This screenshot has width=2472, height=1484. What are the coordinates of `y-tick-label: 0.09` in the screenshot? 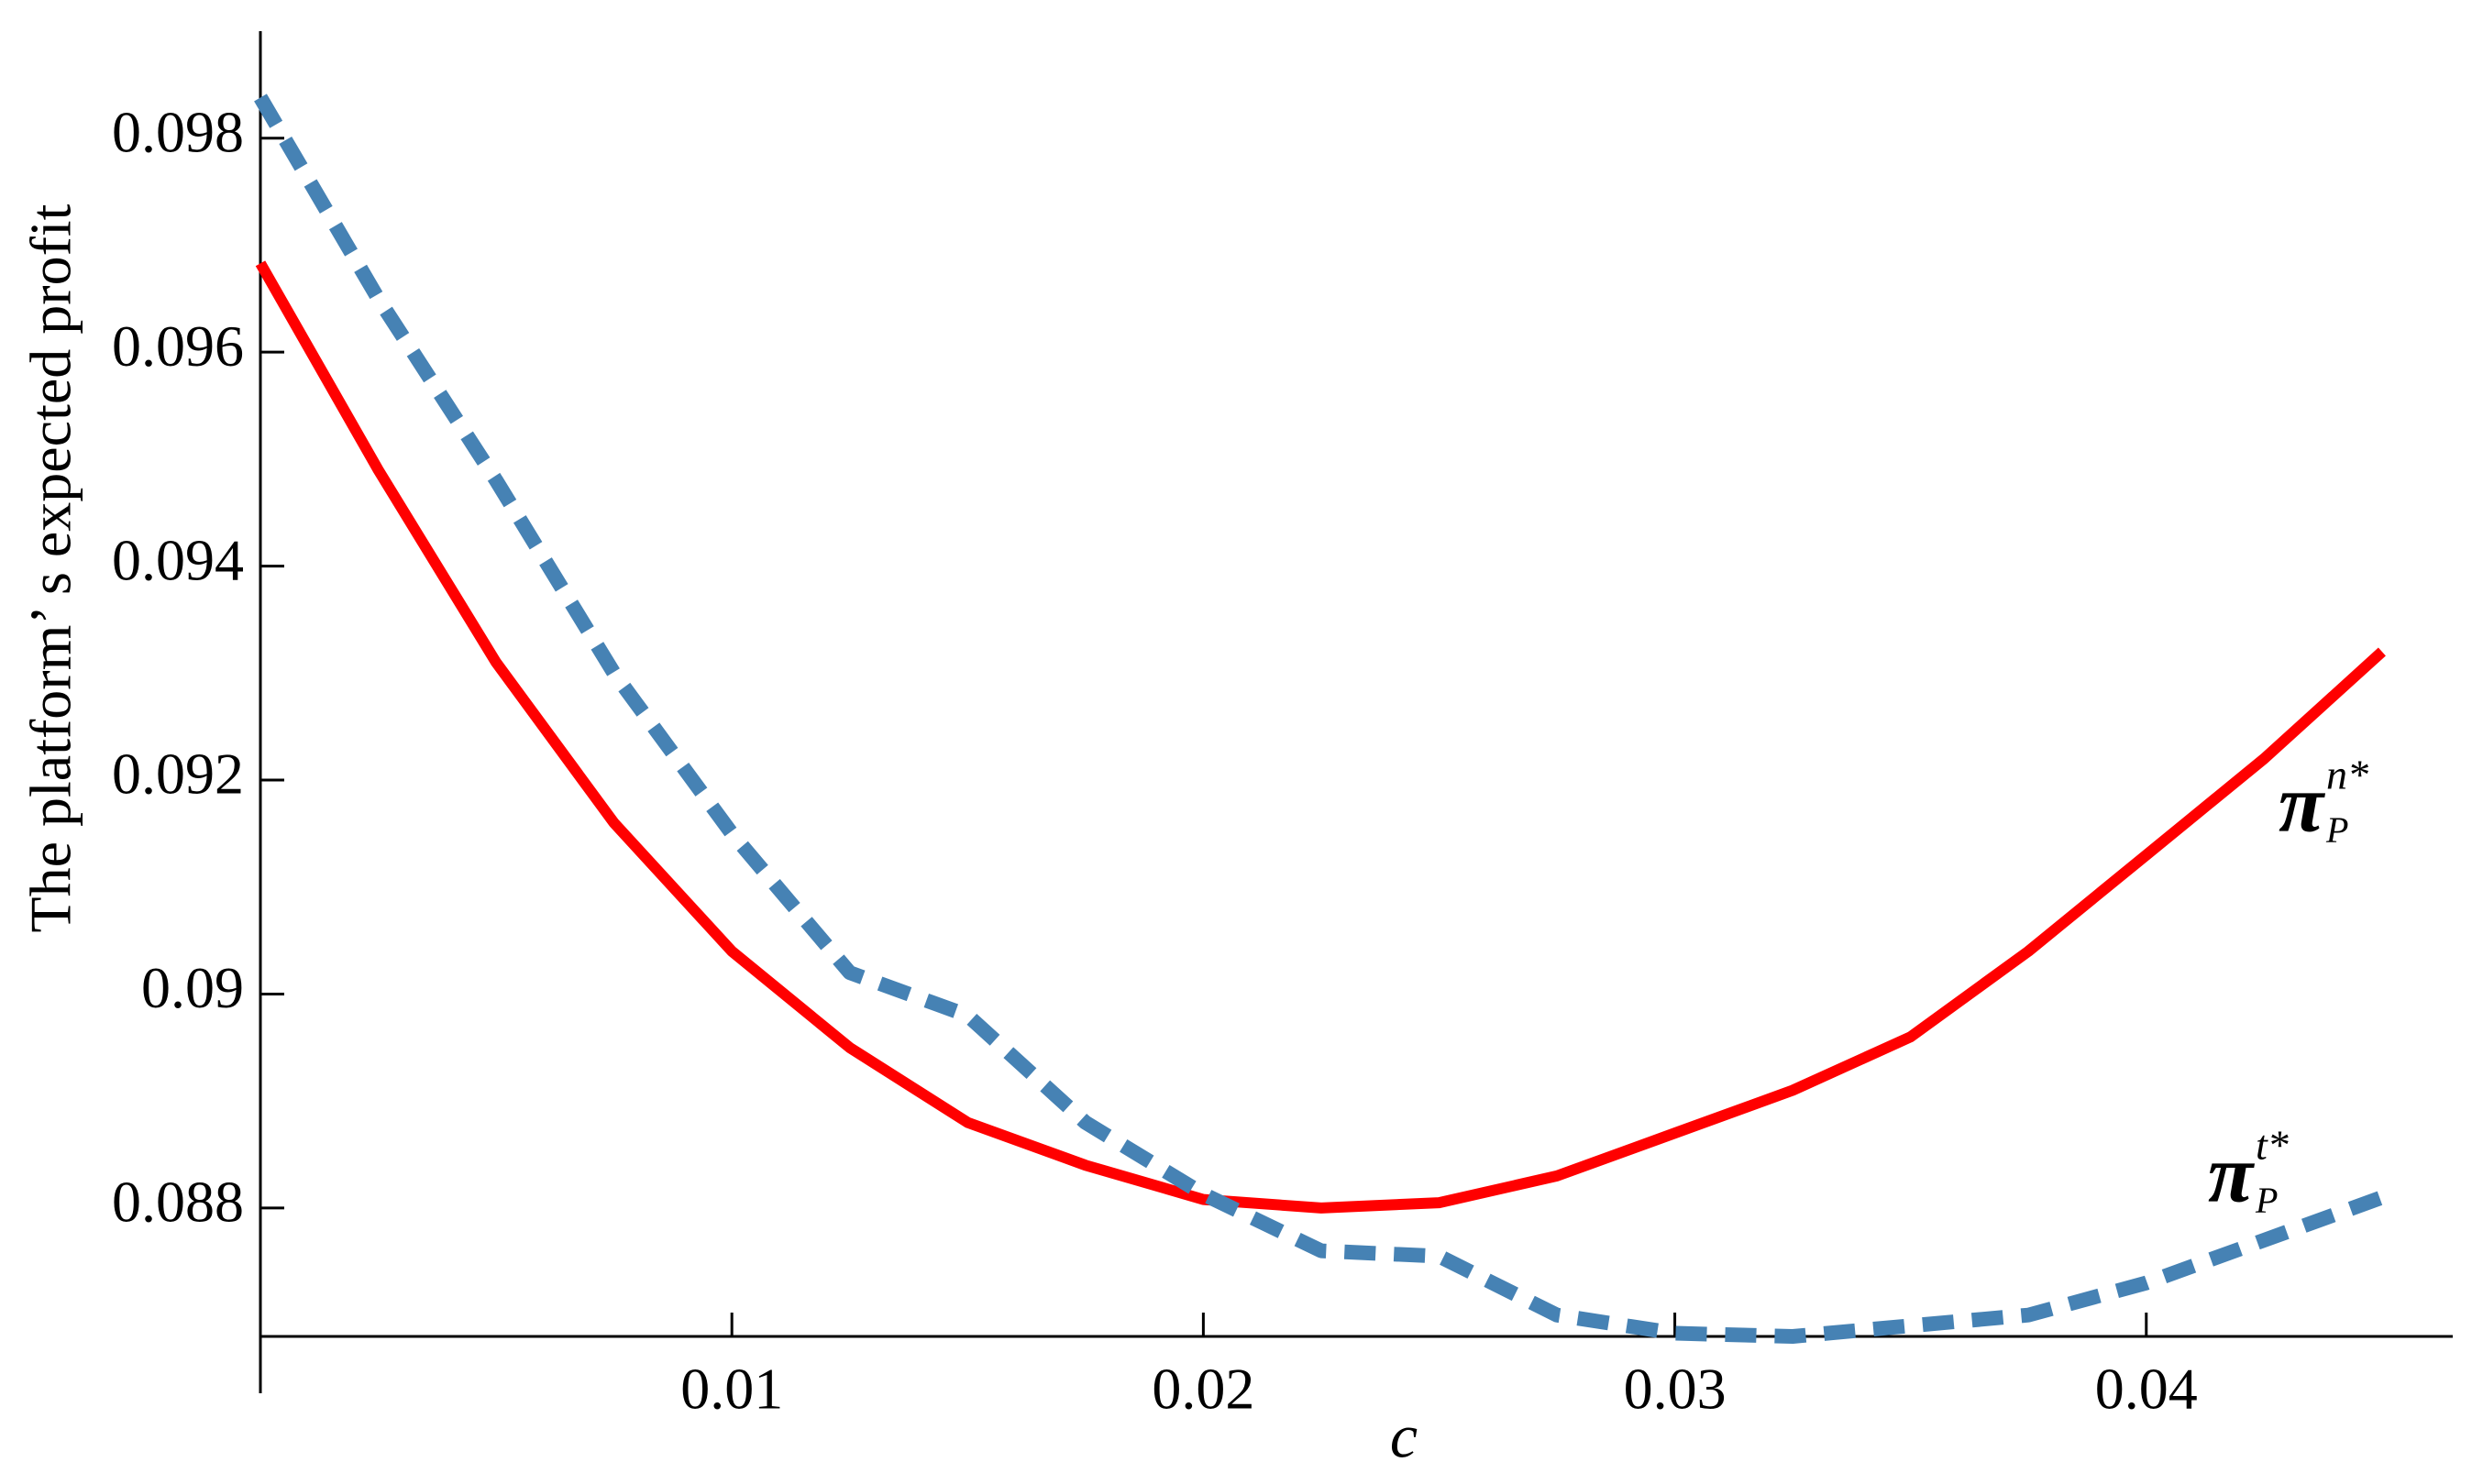 It's located at (193, 987).